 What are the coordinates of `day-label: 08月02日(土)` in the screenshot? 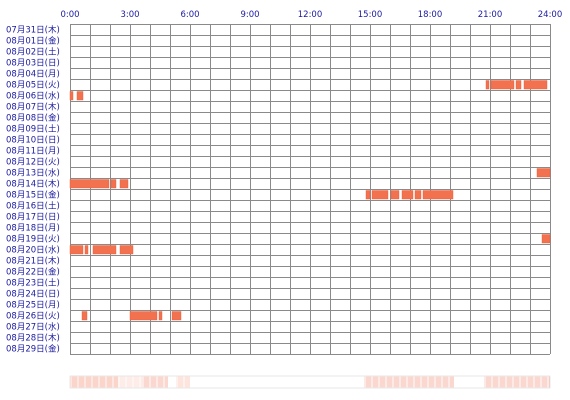 It's located at (33, 52).